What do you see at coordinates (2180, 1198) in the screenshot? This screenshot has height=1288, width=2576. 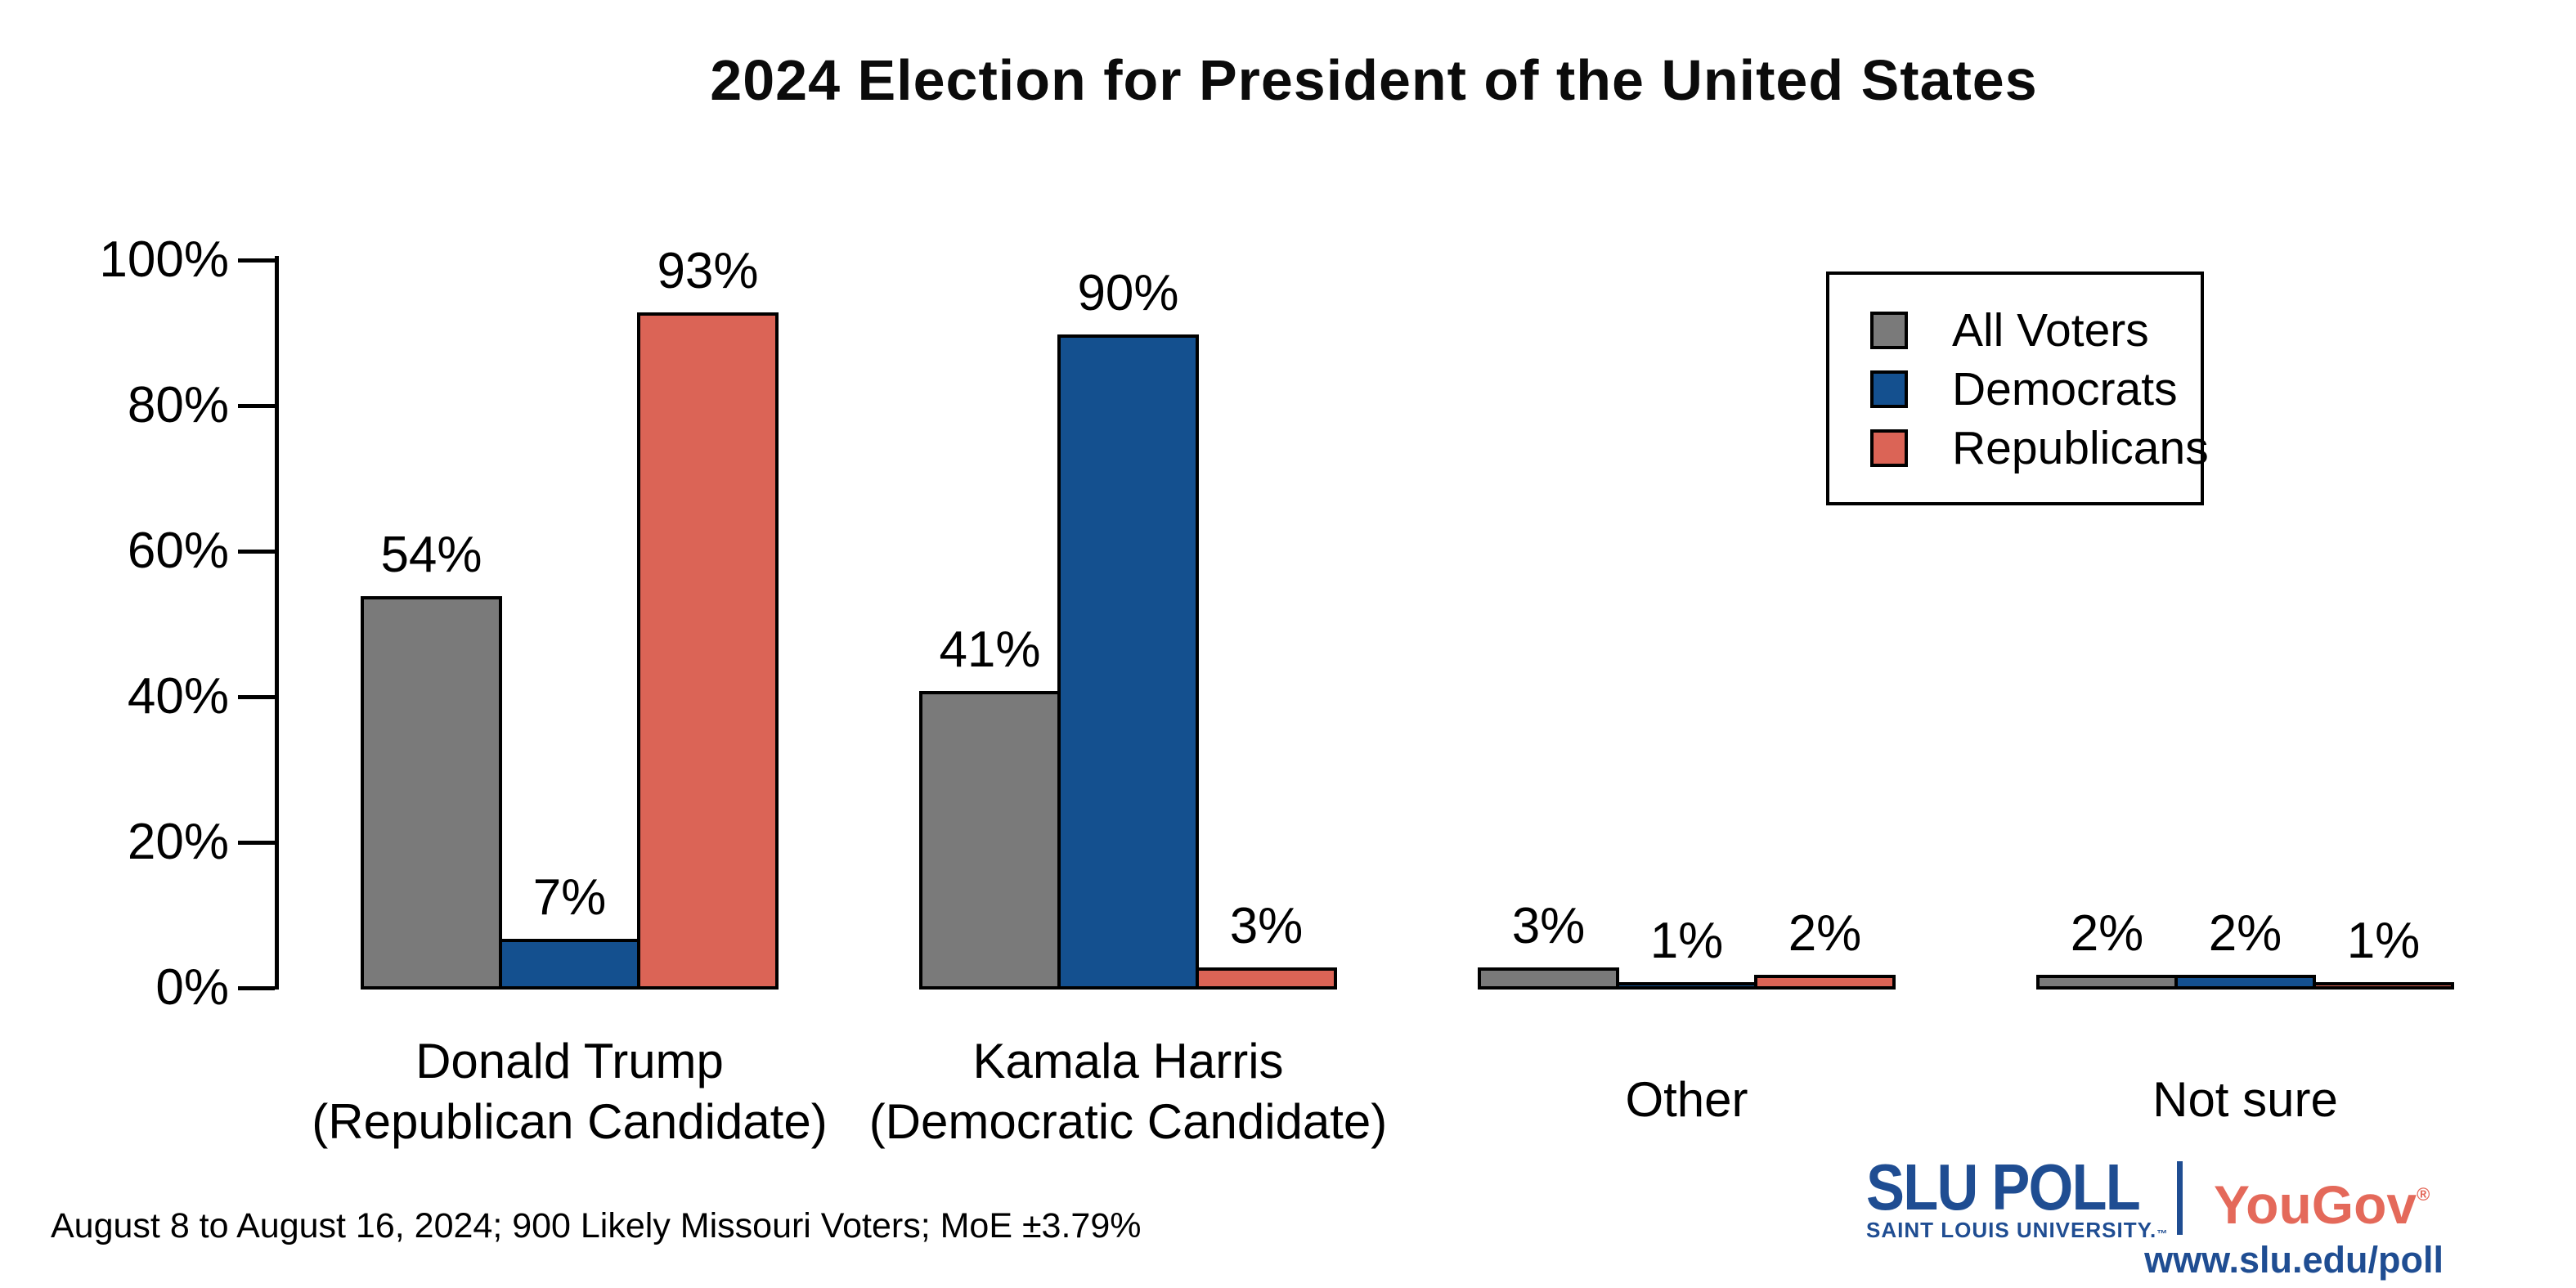 I see `logo-divider` at bounding box center [2180, 1198].